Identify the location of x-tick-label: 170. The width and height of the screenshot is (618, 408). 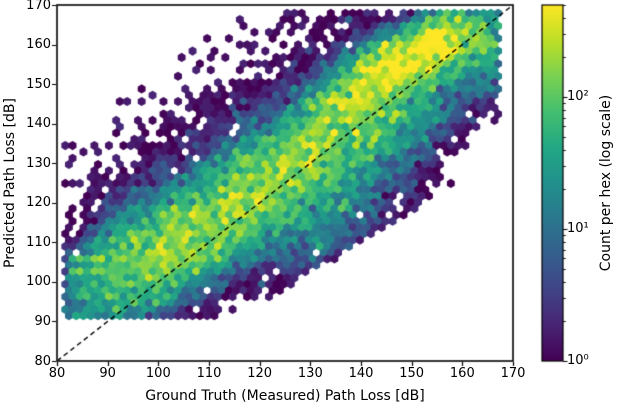
(513, 373).